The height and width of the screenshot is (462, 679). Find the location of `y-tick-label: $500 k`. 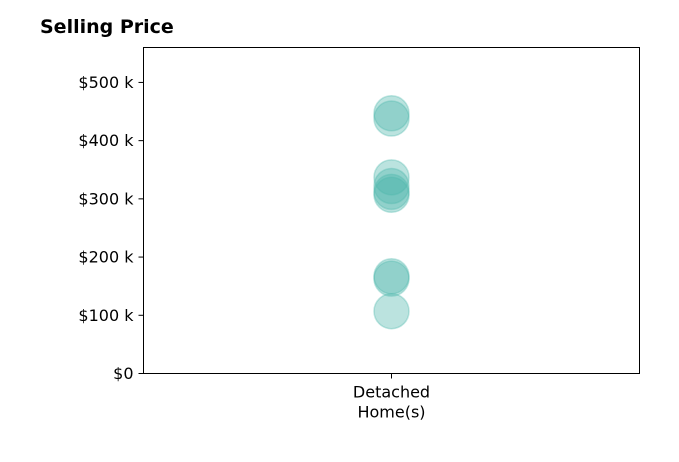

y-tick-label: $500 k is located at coordinates (106, 82).